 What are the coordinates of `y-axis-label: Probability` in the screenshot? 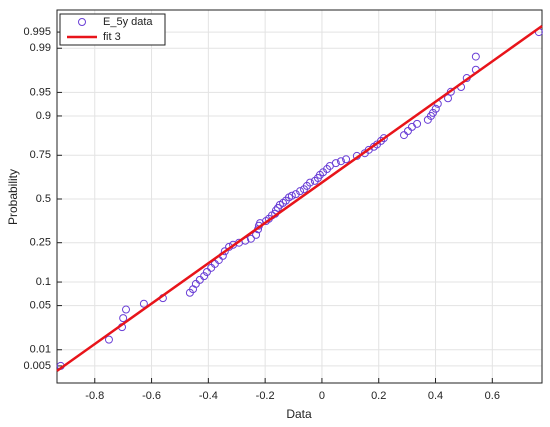 It's located at (13, 197).